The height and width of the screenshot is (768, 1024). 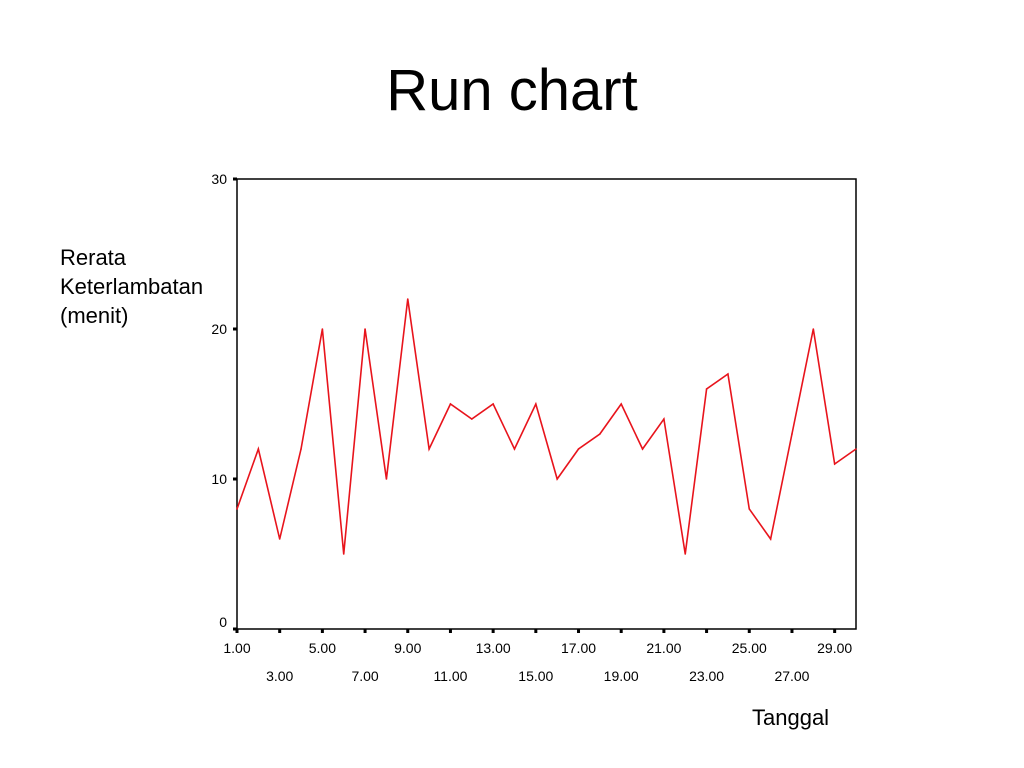 I want to click on y-tick-label: 30, so click(x=219, y=179).